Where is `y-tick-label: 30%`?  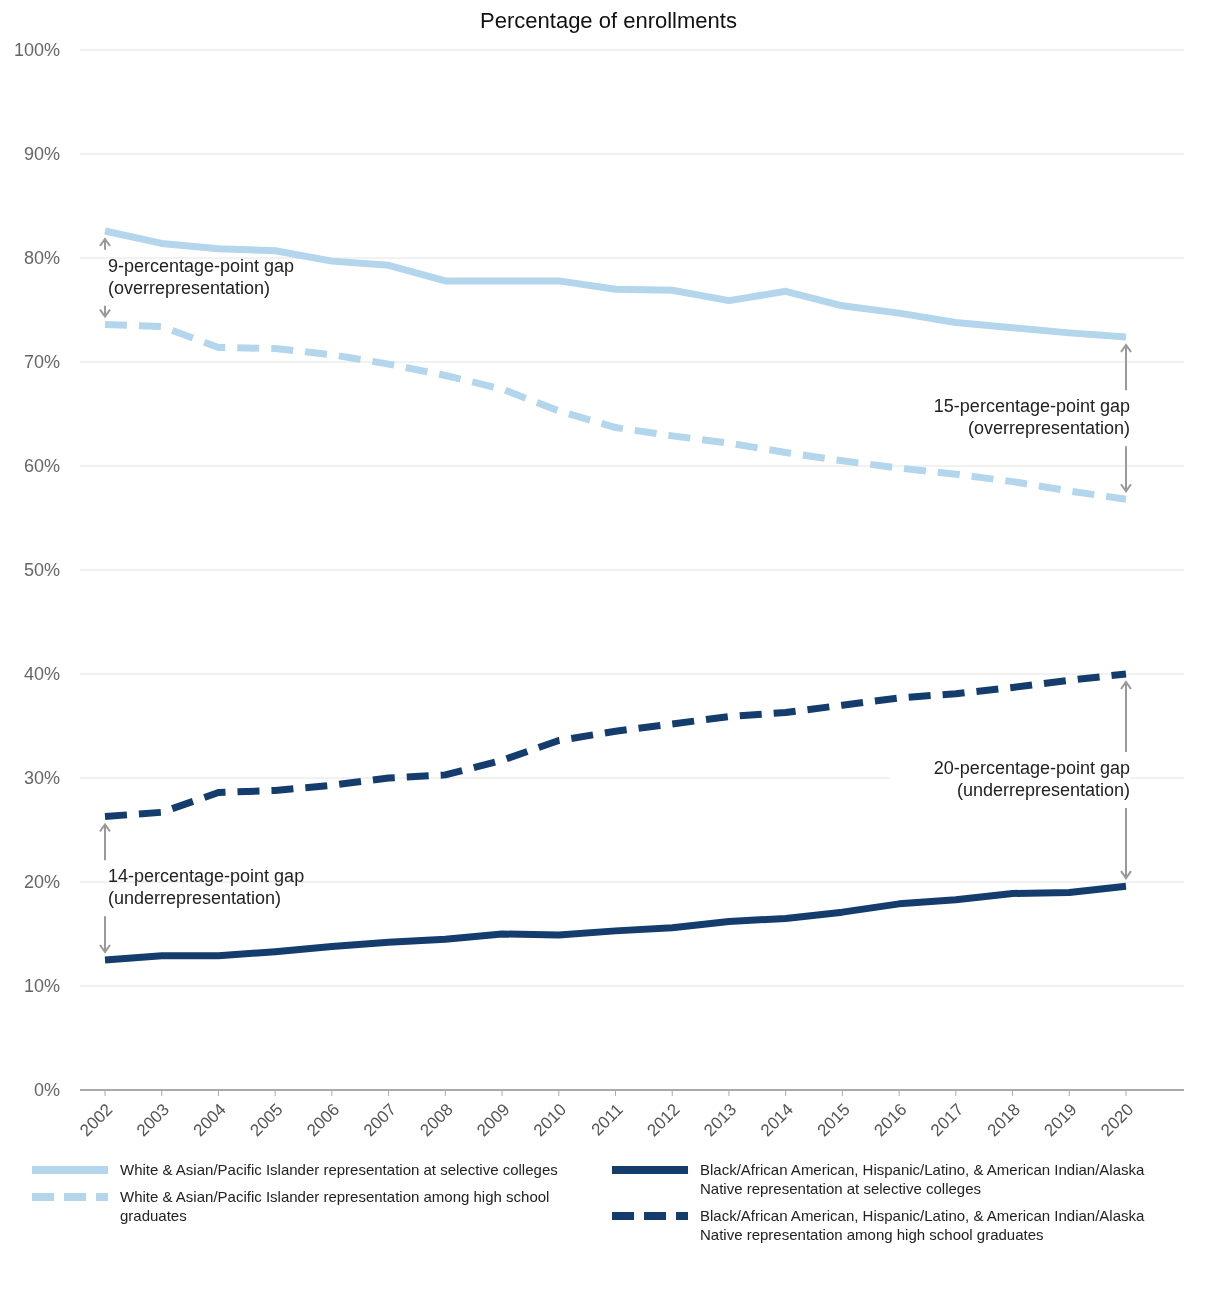 y-tick-label: 30% is located at coordinates (41, 778).